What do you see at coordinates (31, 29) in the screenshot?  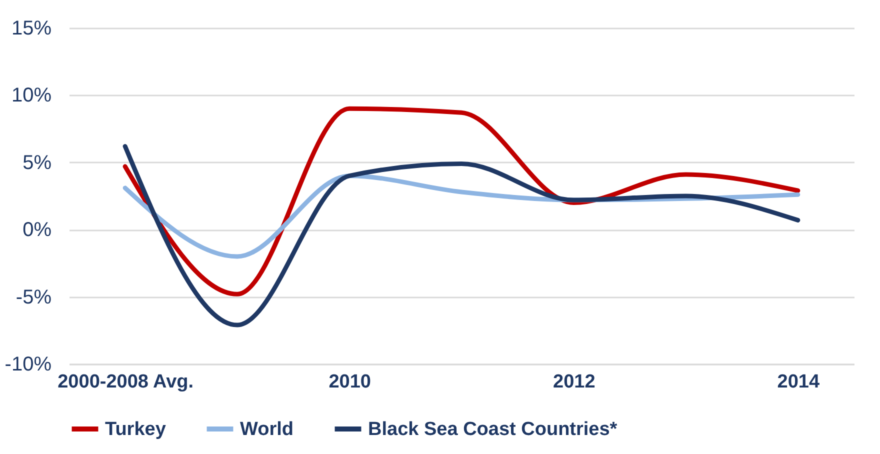 I see `y-tick-label: 15%` at bounding box center [31, 29].